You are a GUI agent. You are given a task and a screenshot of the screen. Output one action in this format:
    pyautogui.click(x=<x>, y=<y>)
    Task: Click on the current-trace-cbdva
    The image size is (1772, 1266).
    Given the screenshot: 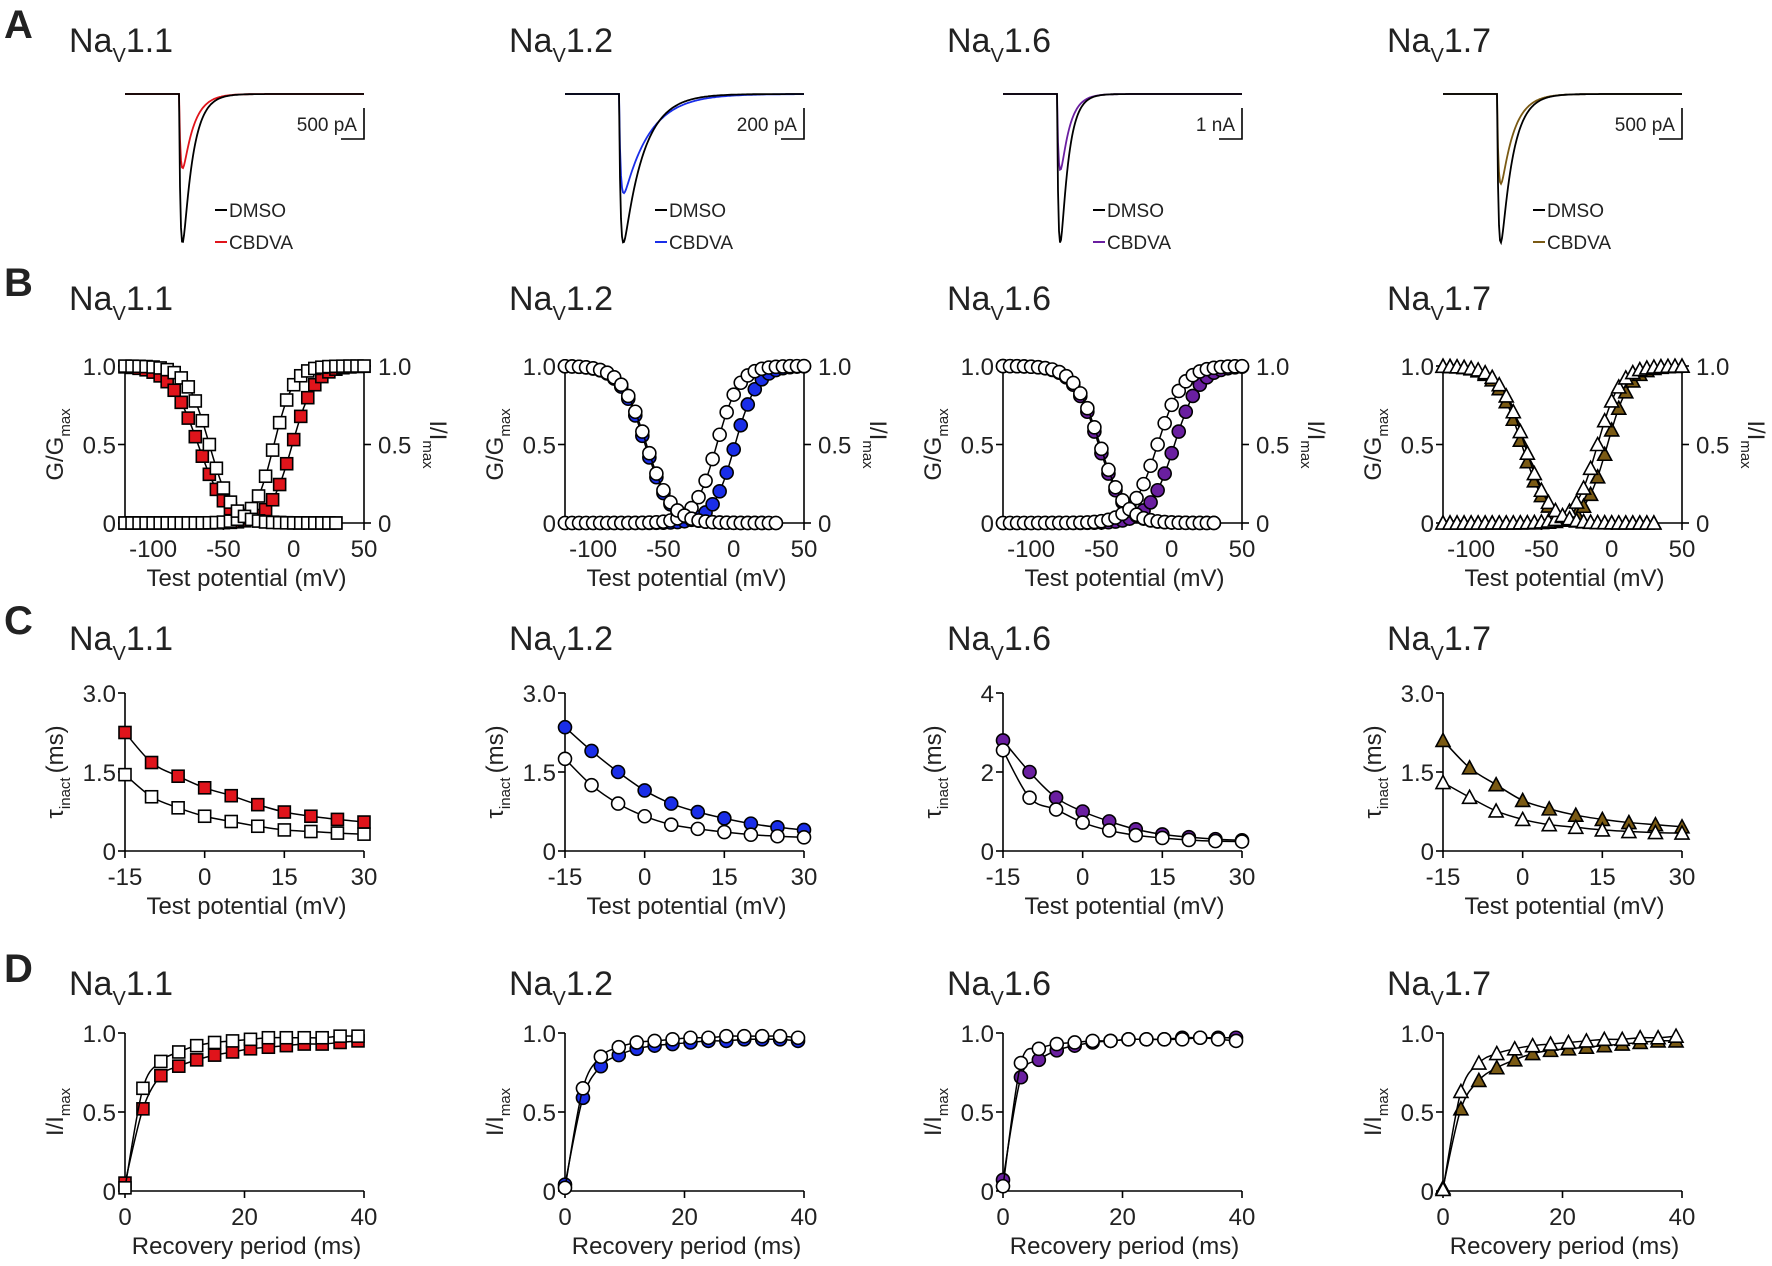 What is the action you would take?
    pyautogui.click(x=1562, y=139)
    